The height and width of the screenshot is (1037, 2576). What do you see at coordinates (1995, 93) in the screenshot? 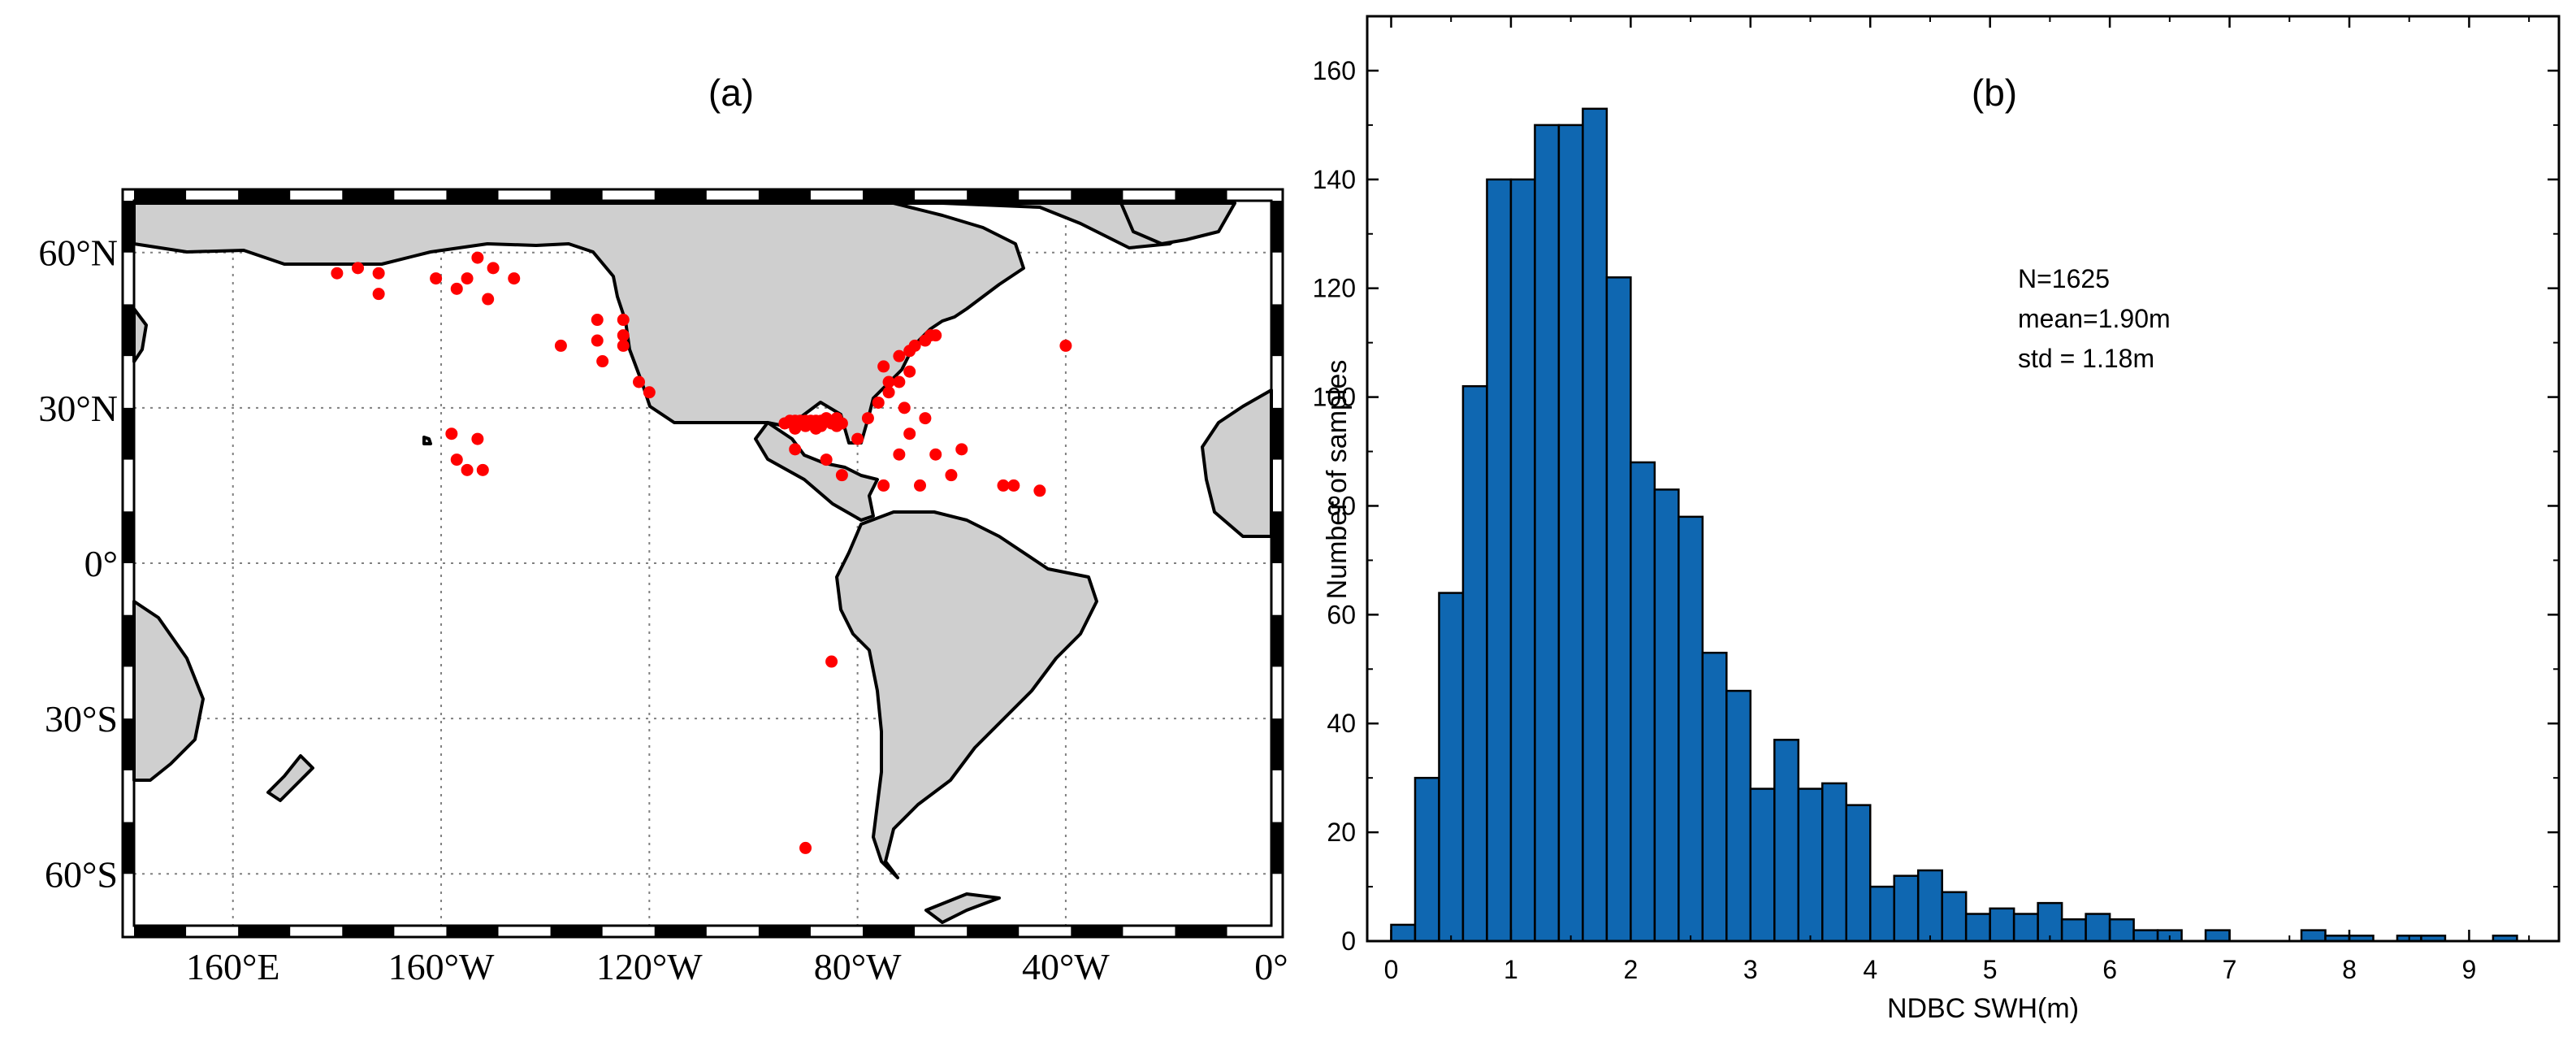
I see `panel-b-label: (b)` at bounding box center [1995, 93].